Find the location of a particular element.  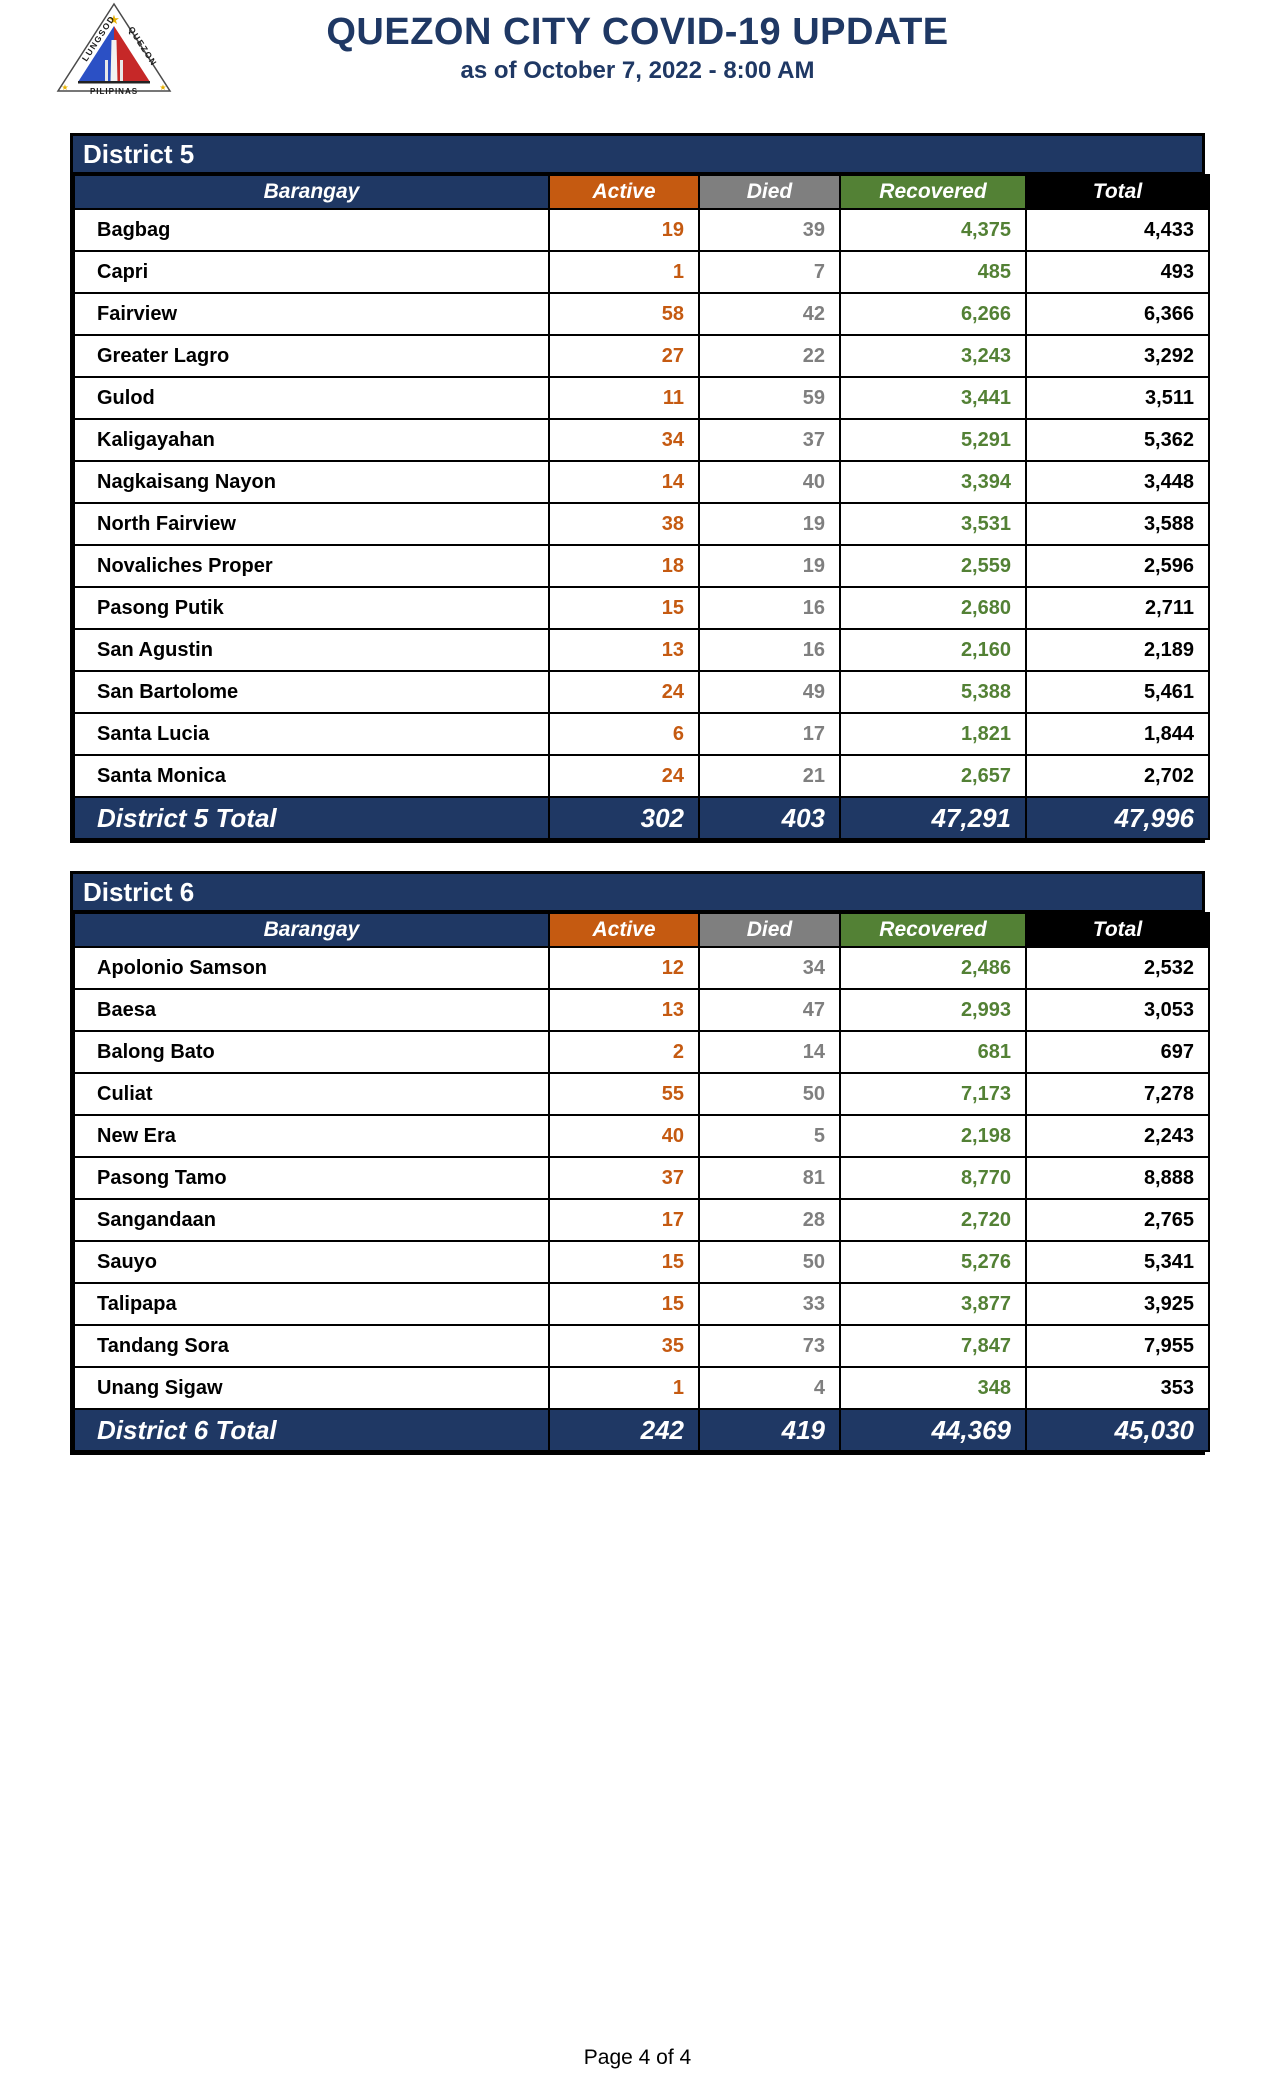

table-row: Sangandaan 17 28 2,720 2,765 is located at coordinates (641, 1220).